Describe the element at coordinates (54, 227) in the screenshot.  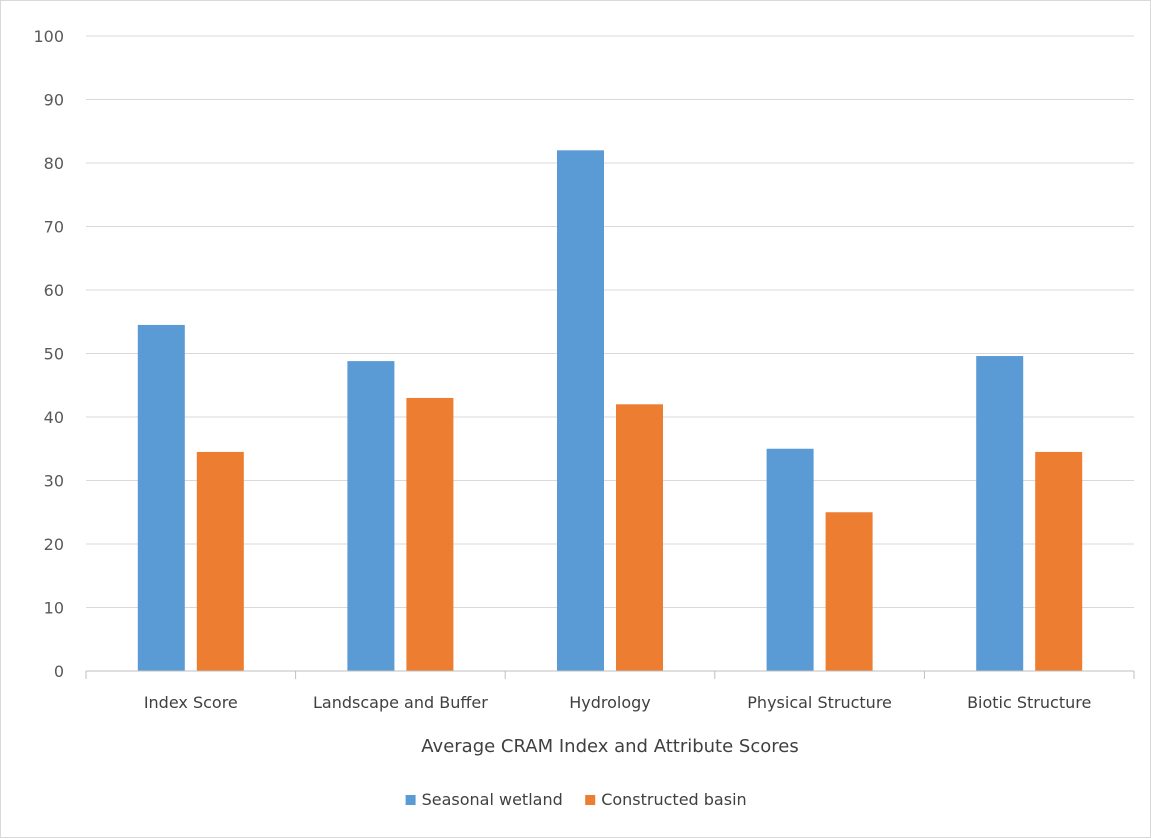
I see `y-tick-label: 70` at that location.